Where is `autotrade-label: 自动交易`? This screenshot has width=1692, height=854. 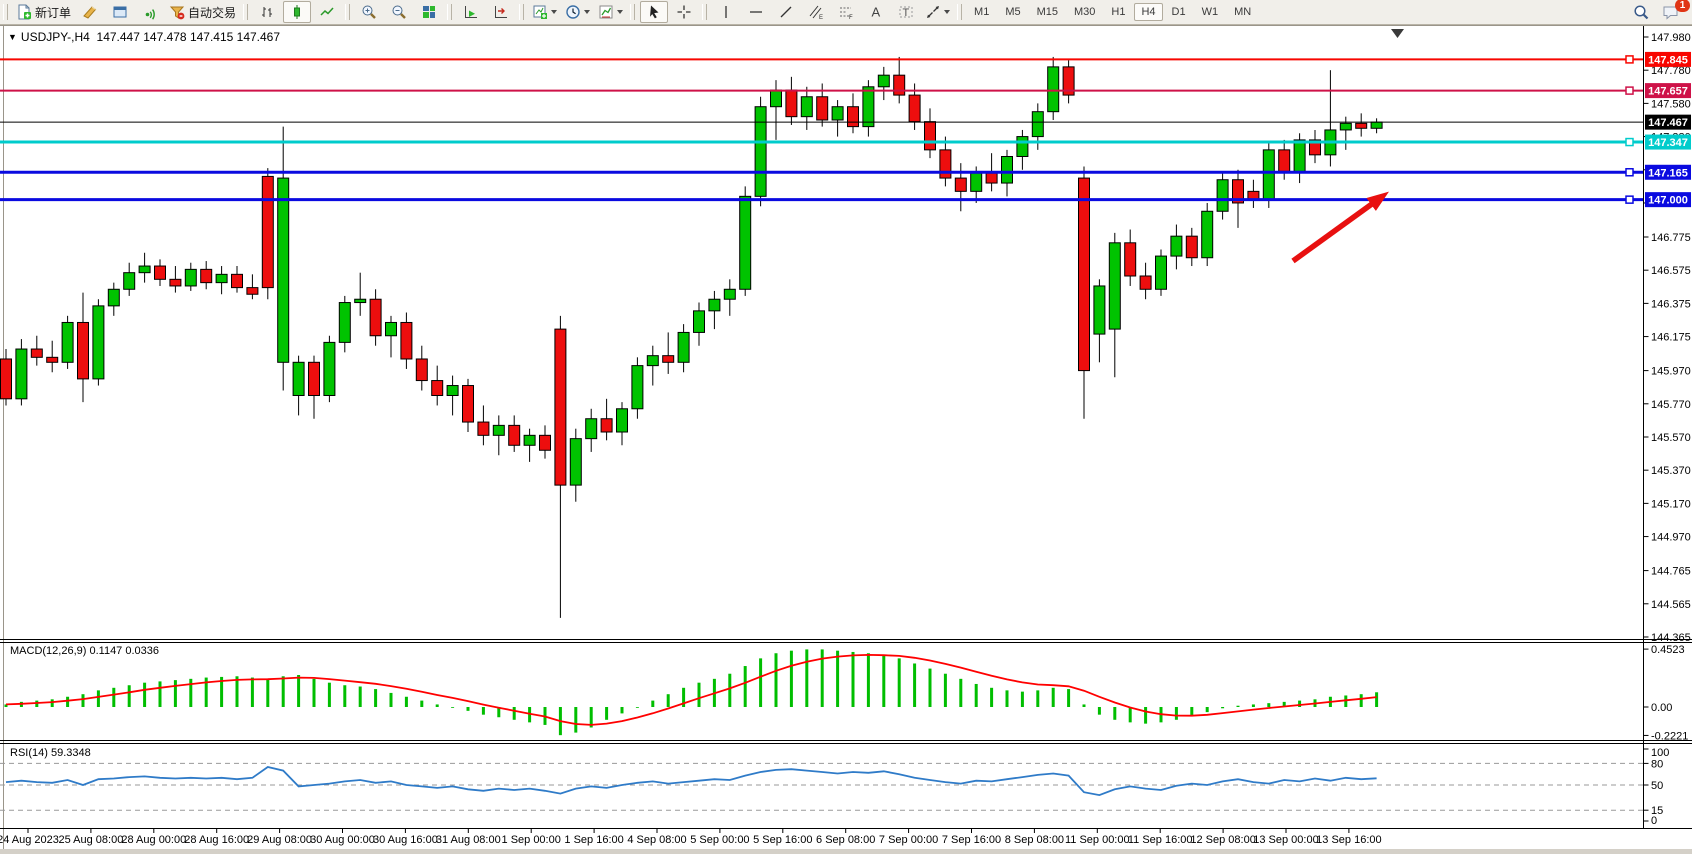 autotrade-label: 自动交易 is located at coordinates (212, 12).